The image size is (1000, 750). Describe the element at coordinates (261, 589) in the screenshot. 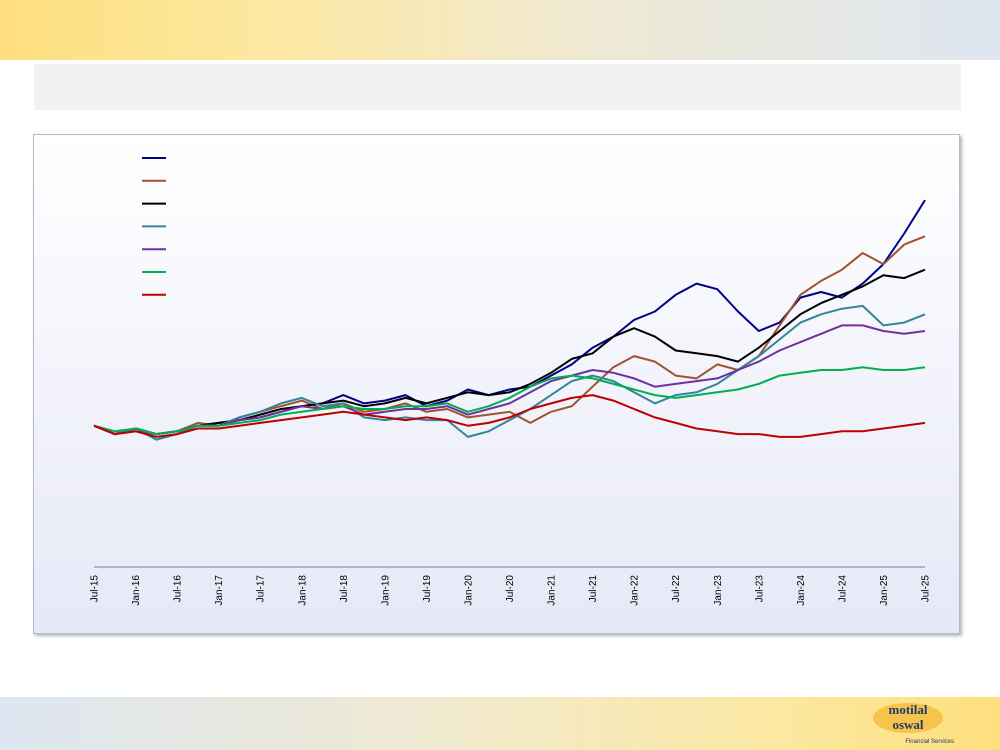

I see `x-tick-label: Jul-17` at that location.